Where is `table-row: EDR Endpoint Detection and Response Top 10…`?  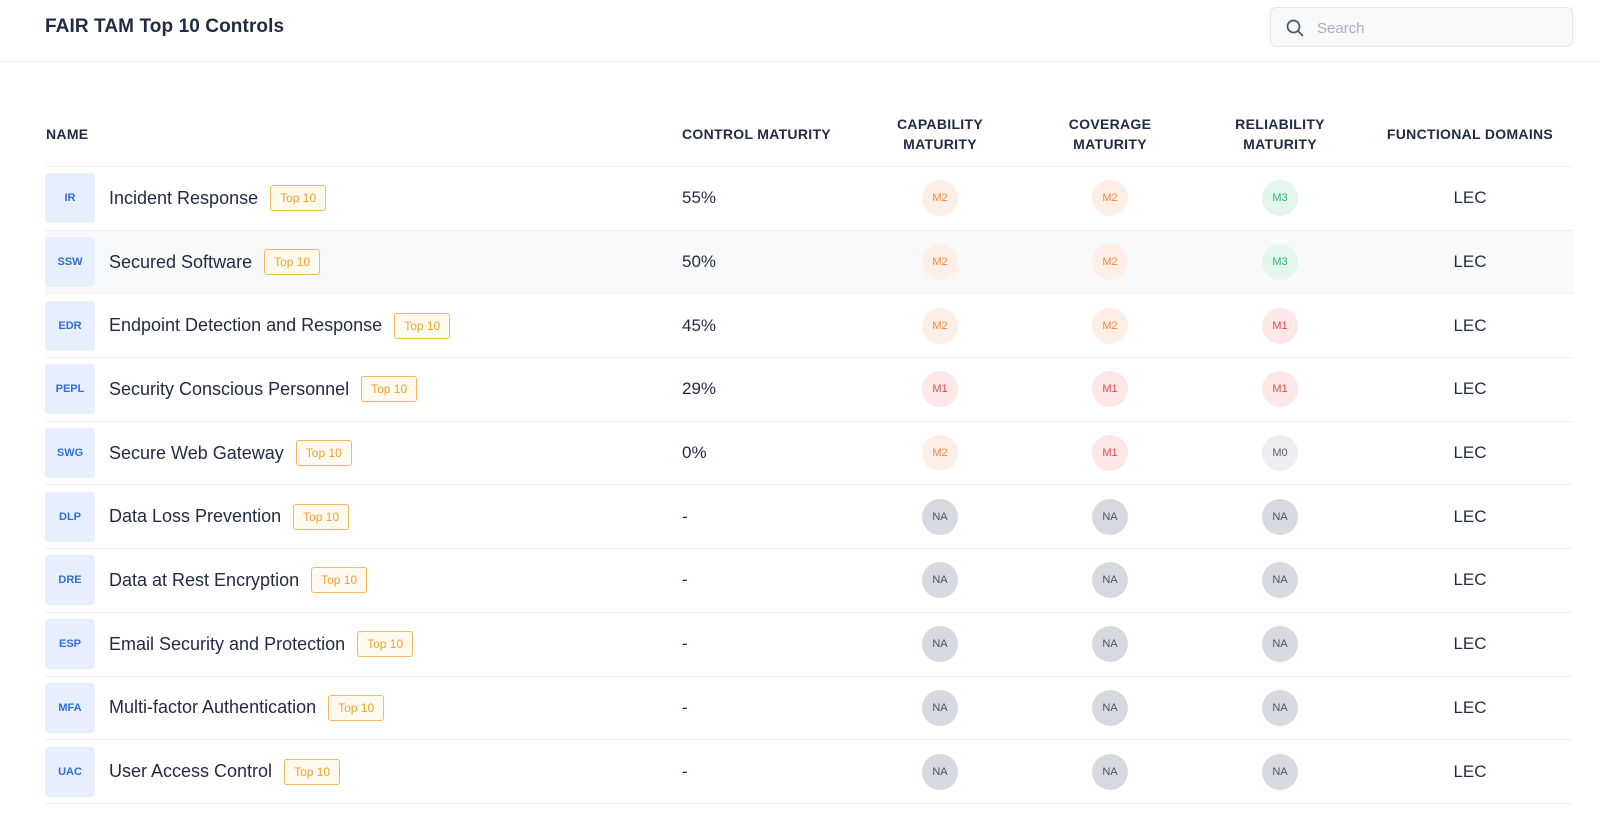
table-row: EDR Endpoint Detection and Response Top 10… is located at coordinates (809, 326).